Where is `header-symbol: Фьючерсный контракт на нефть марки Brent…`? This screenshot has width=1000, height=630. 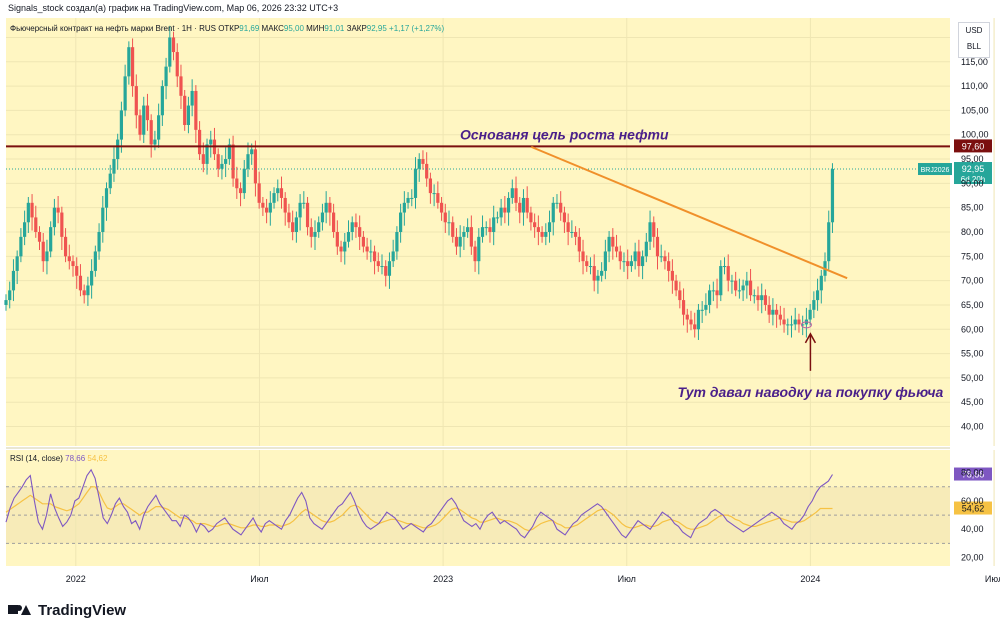
header-symbol: Фьючерсный контракт на нефть марки Brent… is located at coordinates (114, 28).